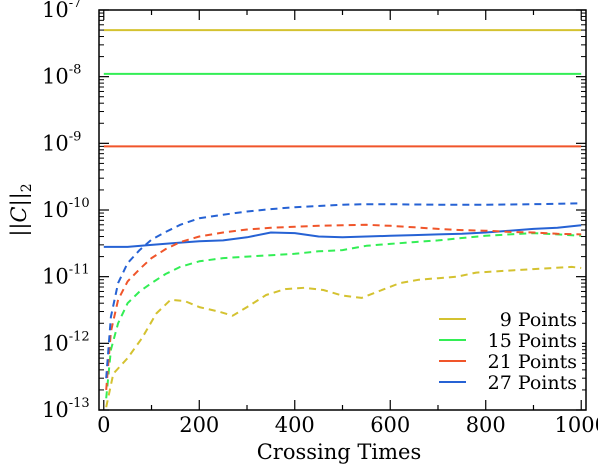  Describe the element at coordinates (390, 425) in the screenshot. I see `x-tick-label: 600` at that location.